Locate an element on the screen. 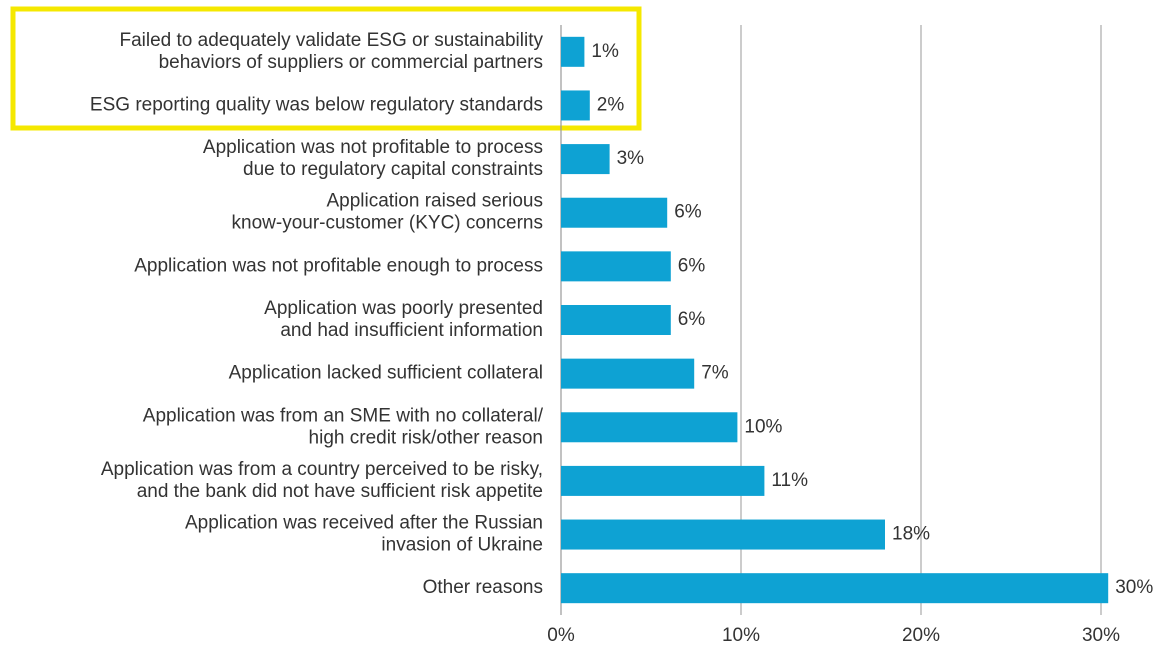  highlight-box is located at coordinates (326, 68).